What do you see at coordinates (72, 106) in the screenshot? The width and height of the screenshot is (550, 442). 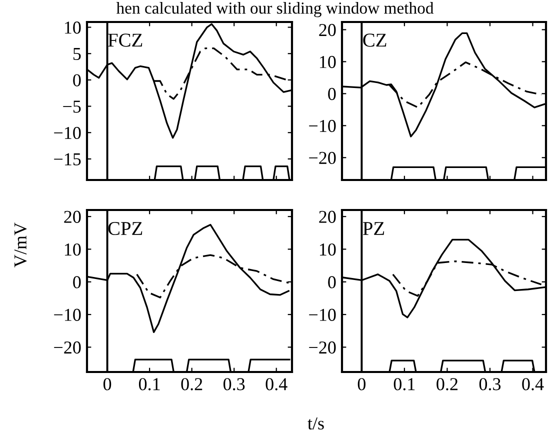 I see `y-tick-label: −5` at bounding box center [72, 106].